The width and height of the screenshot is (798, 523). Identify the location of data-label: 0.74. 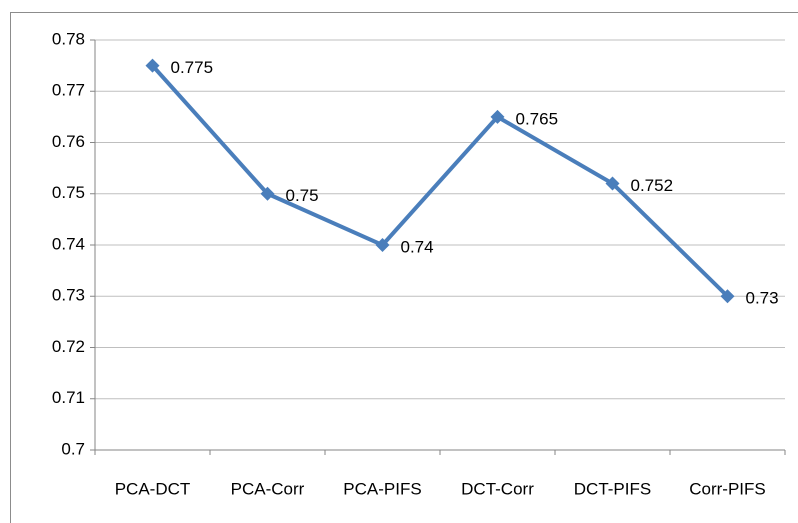
(417, 246).